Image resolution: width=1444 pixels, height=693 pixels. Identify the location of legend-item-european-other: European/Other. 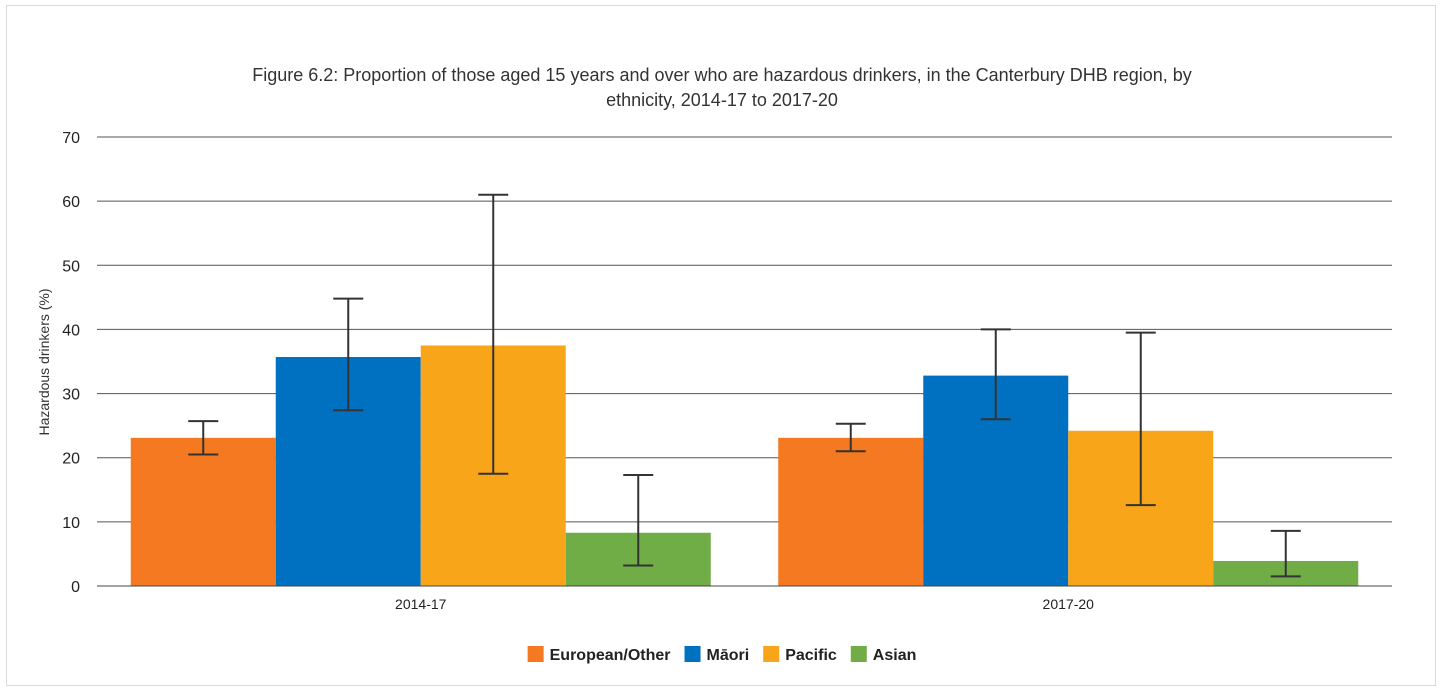
(599, 655).